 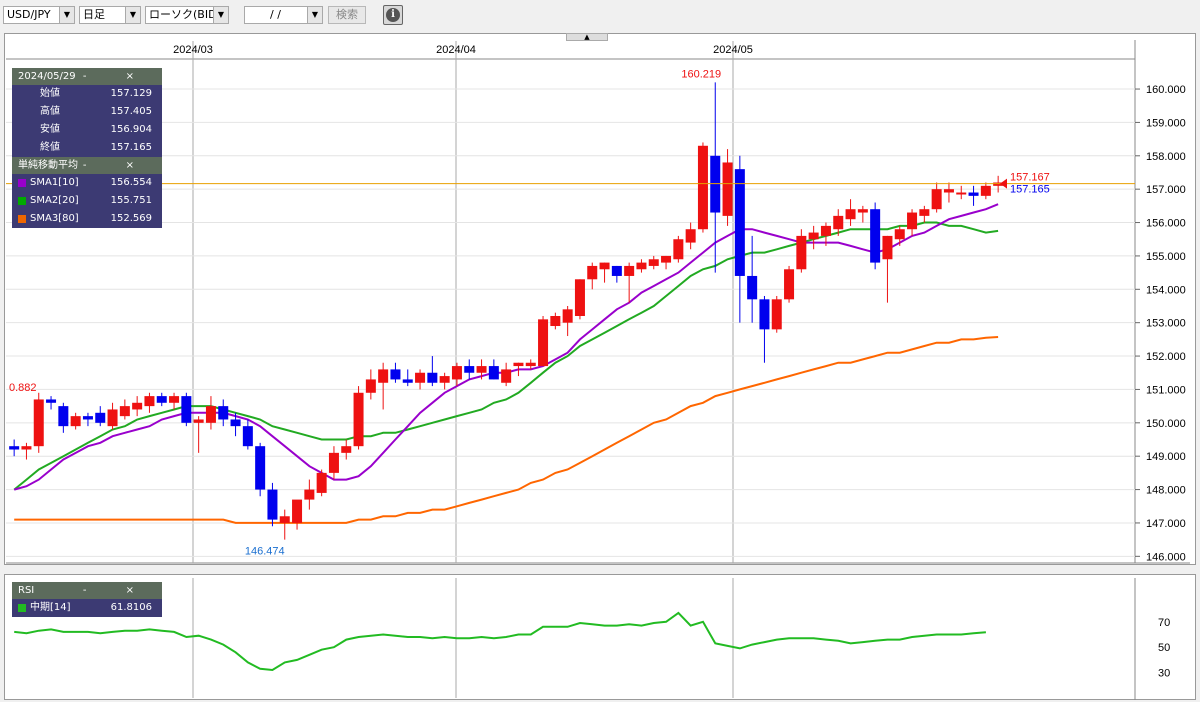 I want to click on chart-kind-value: ローソク(BID), so click(x=185, y=14).